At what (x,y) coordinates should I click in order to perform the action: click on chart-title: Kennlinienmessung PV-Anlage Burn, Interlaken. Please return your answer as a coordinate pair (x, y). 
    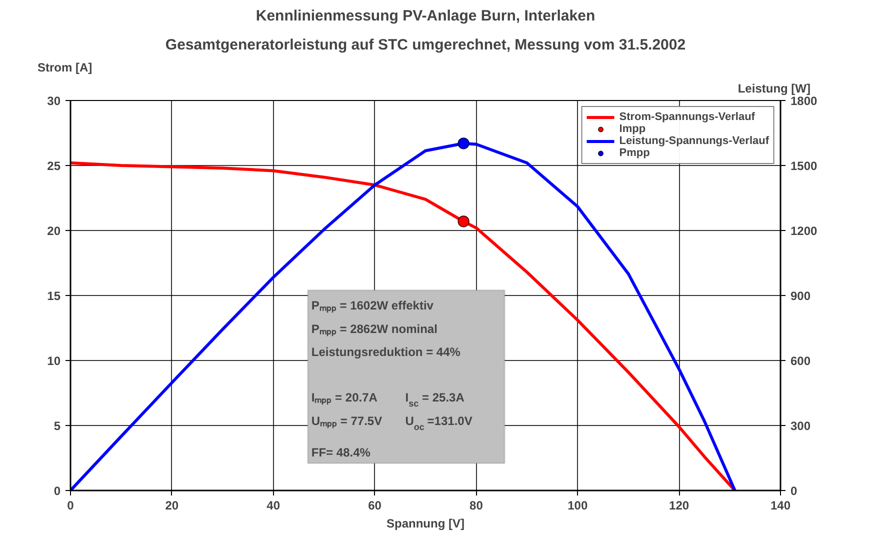
    Looking at the image, I should click on (426, 16).